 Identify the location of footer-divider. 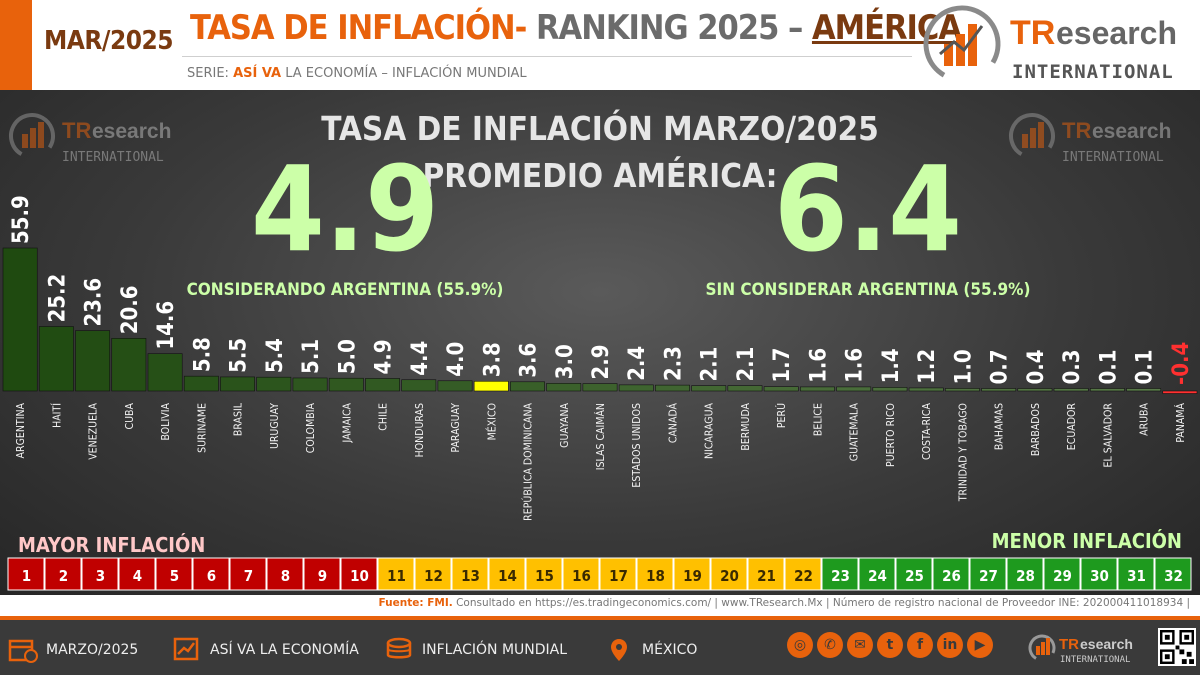
(600, 618).